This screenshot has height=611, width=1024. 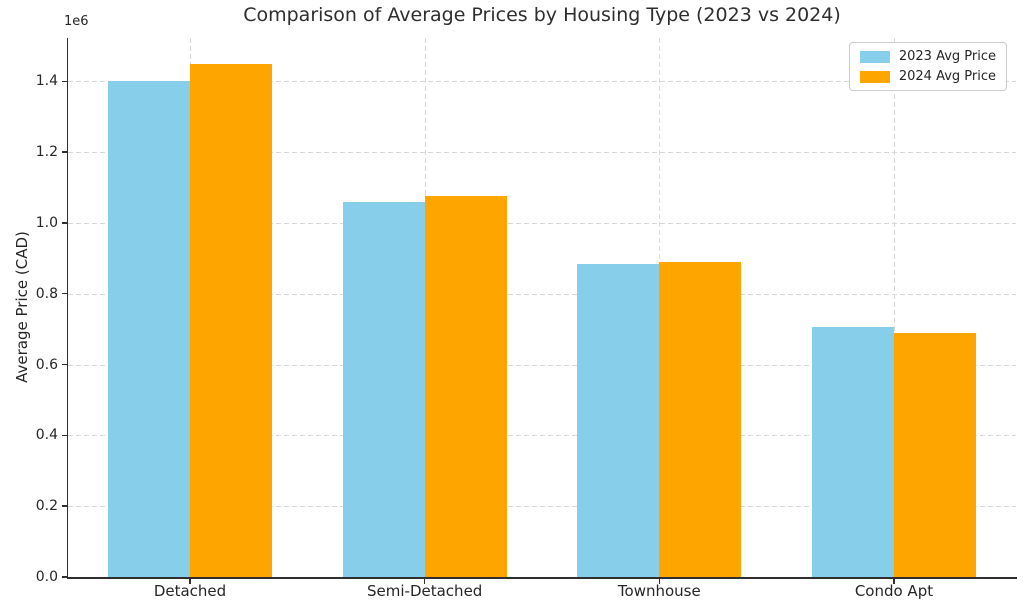 I want to click on legend-item: 2023 Avg Price, so click(x=927, y=56).